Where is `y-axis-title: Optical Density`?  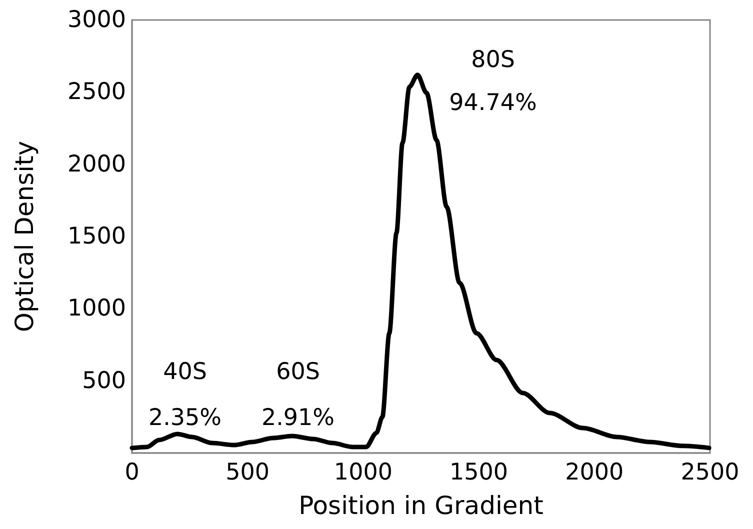
y-axis-title: Optical Density is located at coordinates (24, 236).